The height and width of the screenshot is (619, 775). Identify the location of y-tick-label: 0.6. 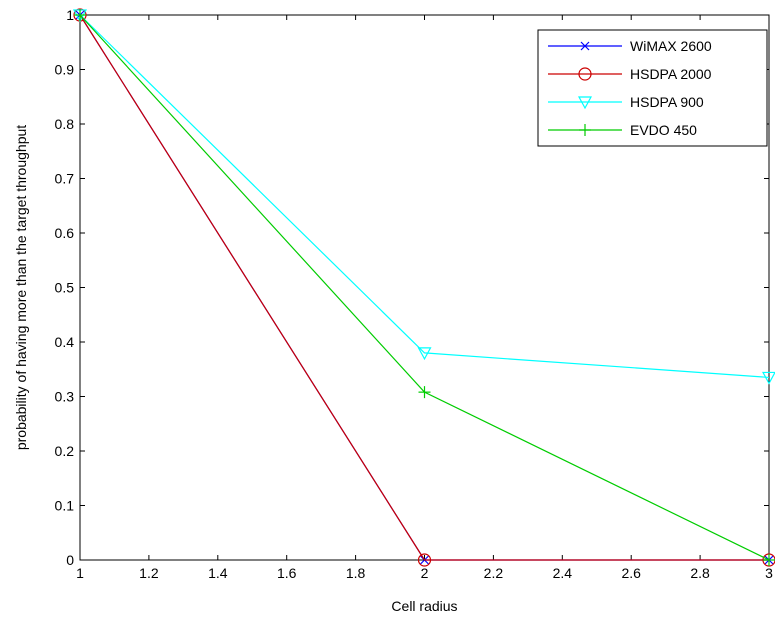
(65, 233).